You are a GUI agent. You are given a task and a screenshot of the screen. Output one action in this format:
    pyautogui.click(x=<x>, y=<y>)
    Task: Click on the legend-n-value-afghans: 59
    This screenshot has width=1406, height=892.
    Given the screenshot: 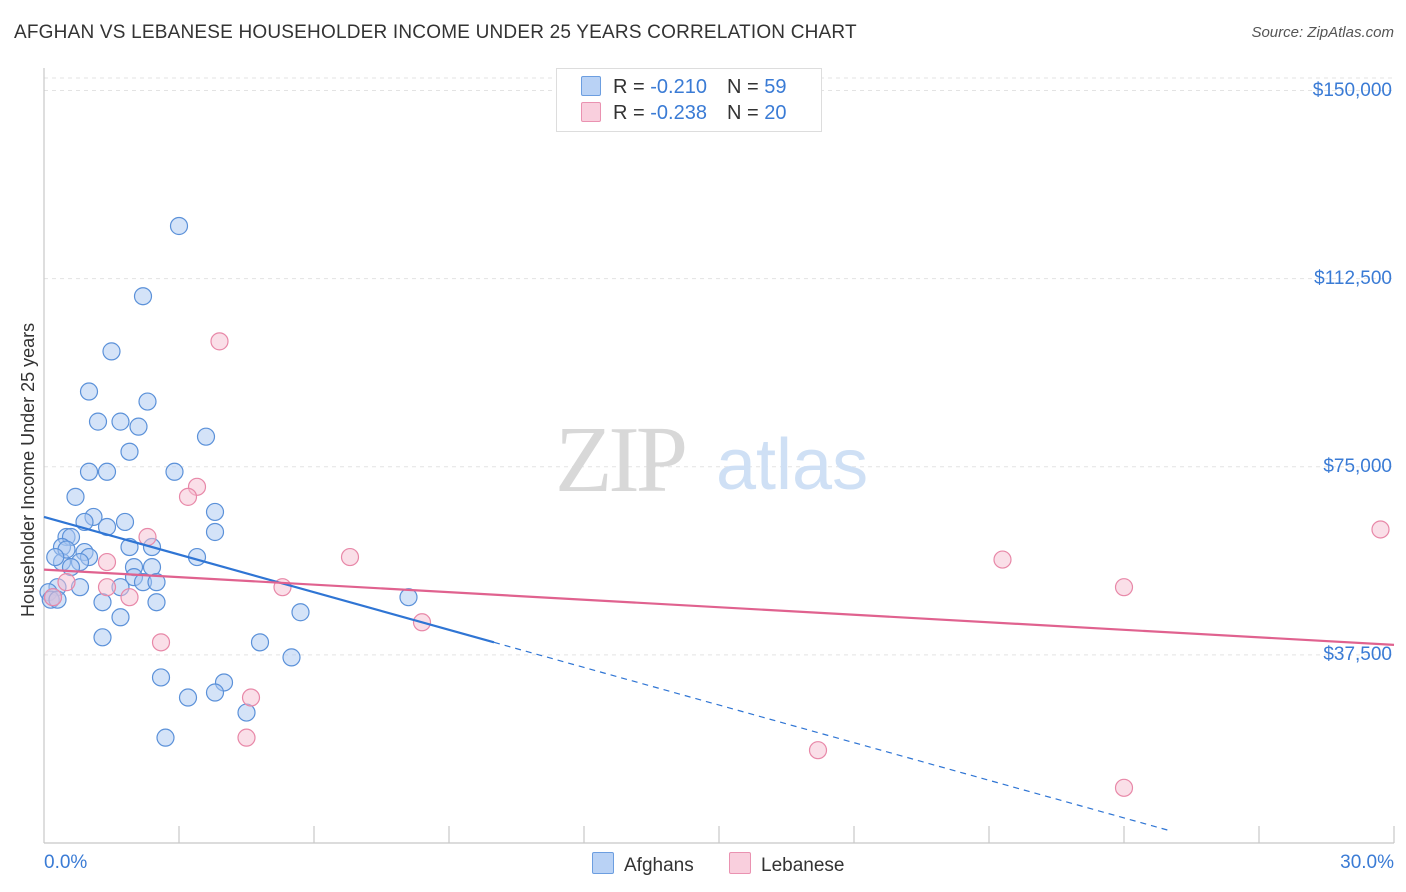 What is the action you would take?
    pyautogui.click(x=775, y=87)
    